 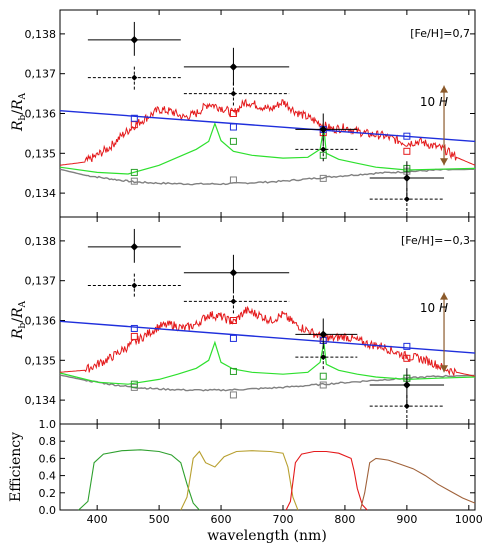 What do you see at coordinates (41, 360) in the screenshot?
I see `middle-ytick-label: 0,135` at bounding box center [41, 360].